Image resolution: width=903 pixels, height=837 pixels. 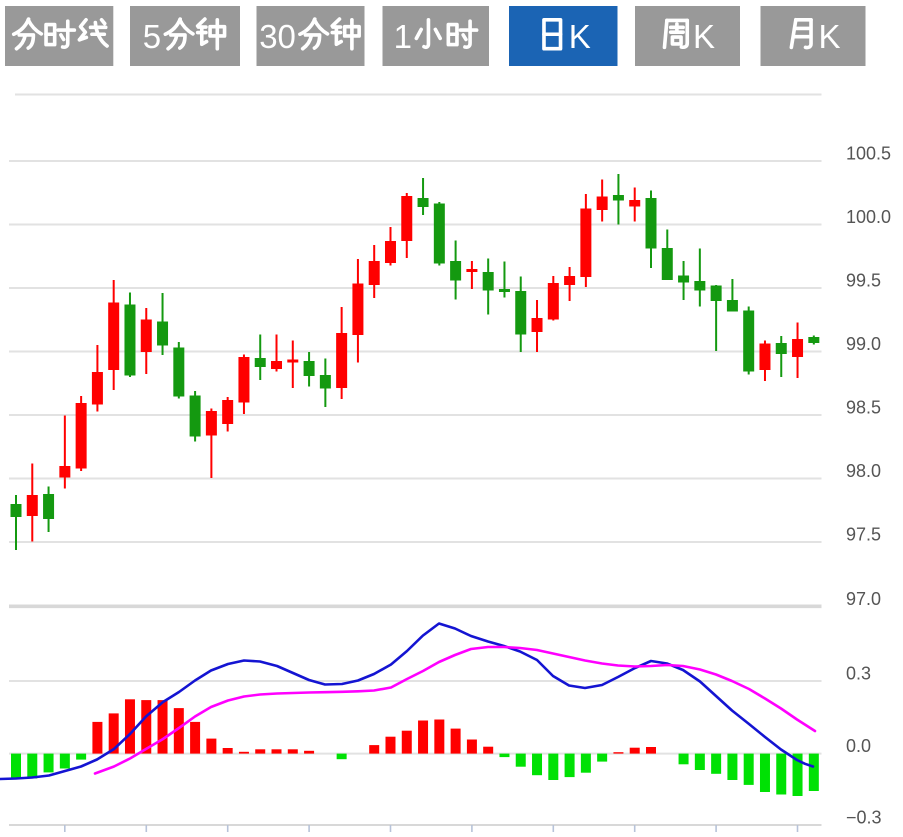 I want to click on svg-text: 3, so click(x=268, y=36).